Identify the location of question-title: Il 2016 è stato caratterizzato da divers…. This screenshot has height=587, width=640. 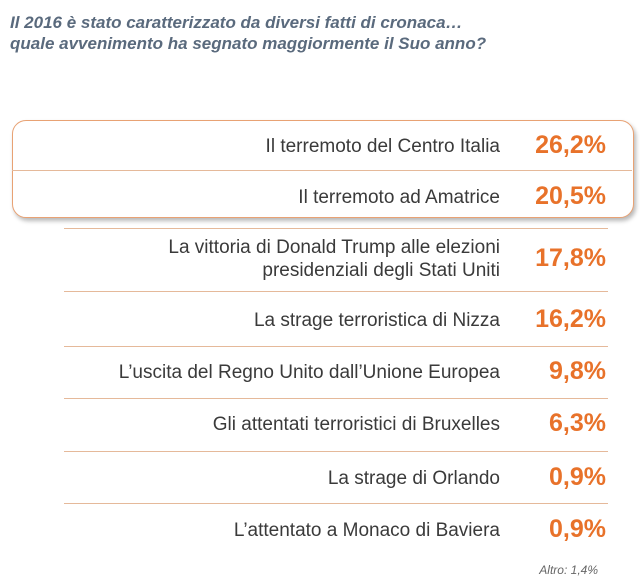
(320, 33).